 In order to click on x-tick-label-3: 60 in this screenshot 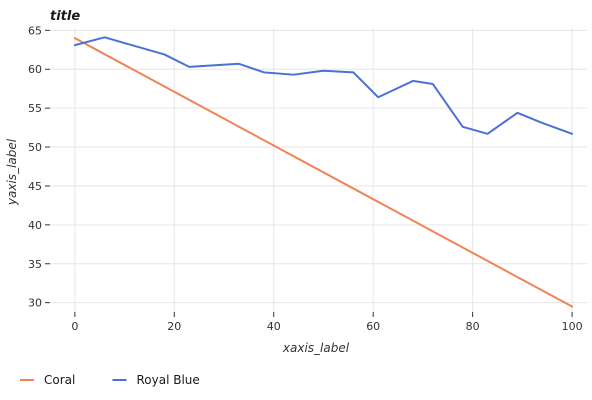, I will do `click(373, 326)`.